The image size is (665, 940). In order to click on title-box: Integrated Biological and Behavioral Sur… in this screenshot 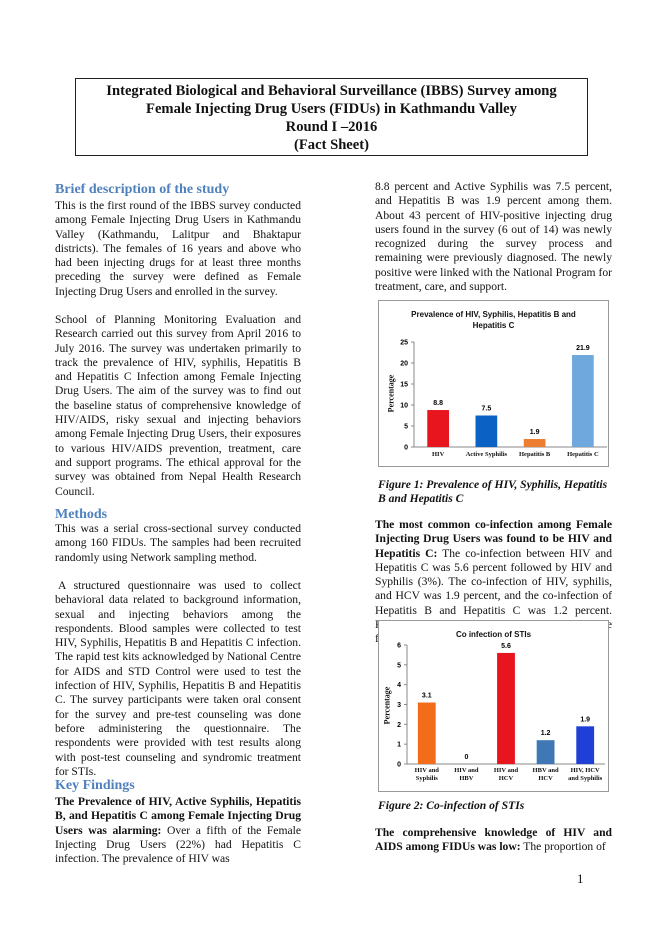, I will do `click(331, 117)`.